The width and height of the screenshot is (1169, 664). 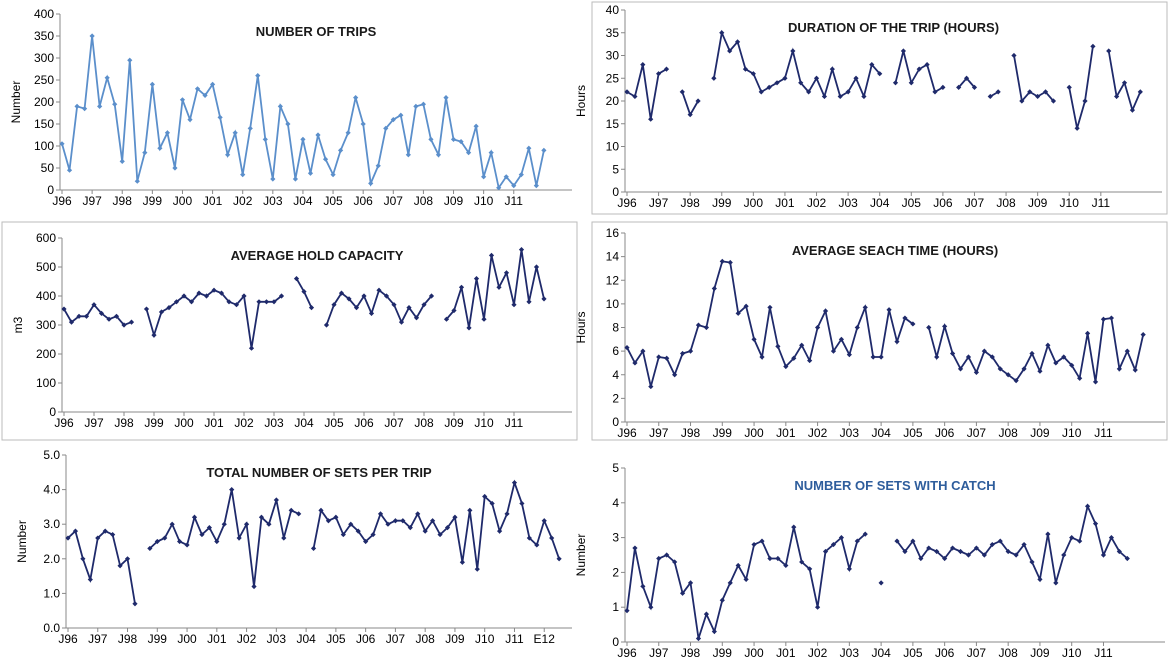 I want to click on x-tick-label: J00, so click(x=184, y=423).